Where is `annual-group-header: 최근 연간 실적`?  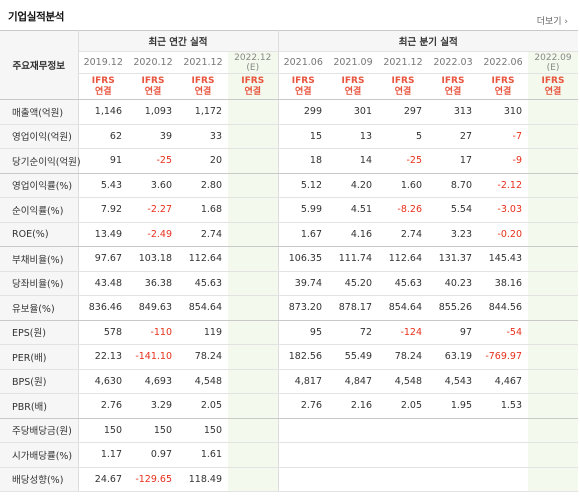 annual-group-header: 최근 연간 실적 is located at coordinates (178, 41).